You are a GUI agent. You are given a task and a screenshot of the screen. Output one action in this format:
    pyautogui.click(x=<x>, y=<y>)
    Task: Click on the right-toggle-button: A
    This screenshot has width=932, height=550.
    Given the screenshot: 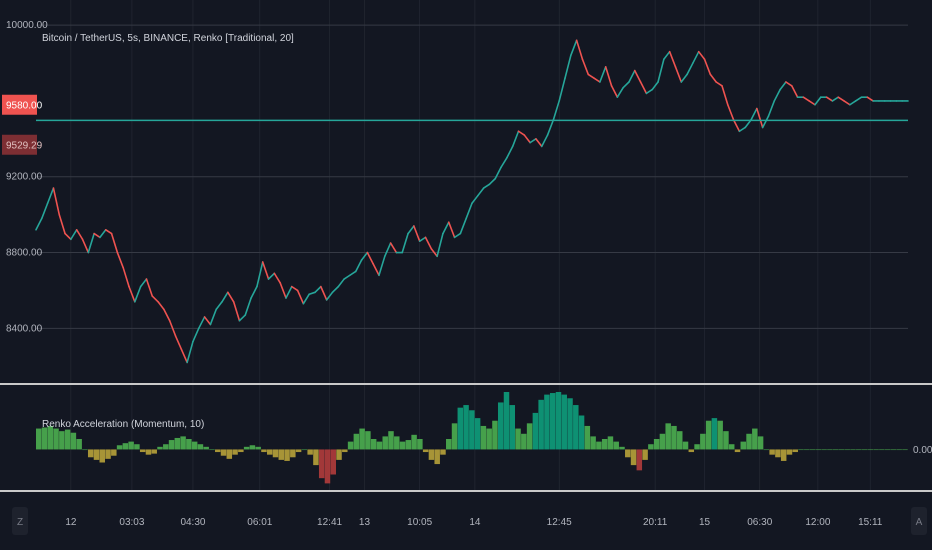 What is the action you would take?
    pyautogui.click(x=919, y=521)
    